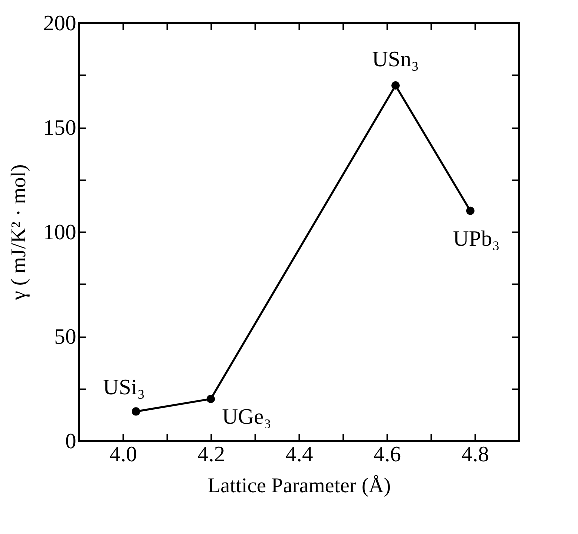 The width and height of the screenshot is (578, 534). What do you see at coordinates (124, 454) in the screenshot?
I see `x-tick-label: 4.0` at bounding box center [124, 454].